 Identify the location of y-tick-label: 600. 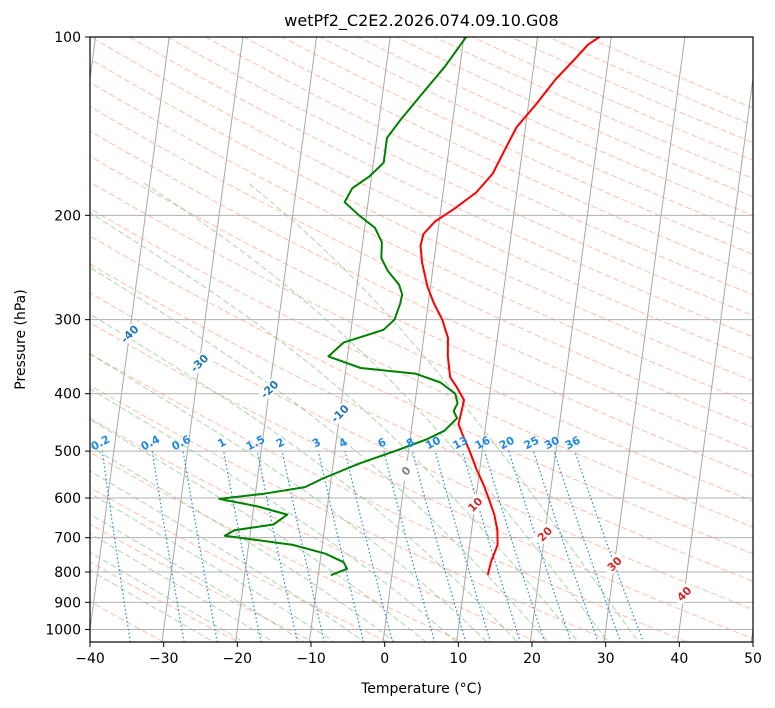
(67, 499).